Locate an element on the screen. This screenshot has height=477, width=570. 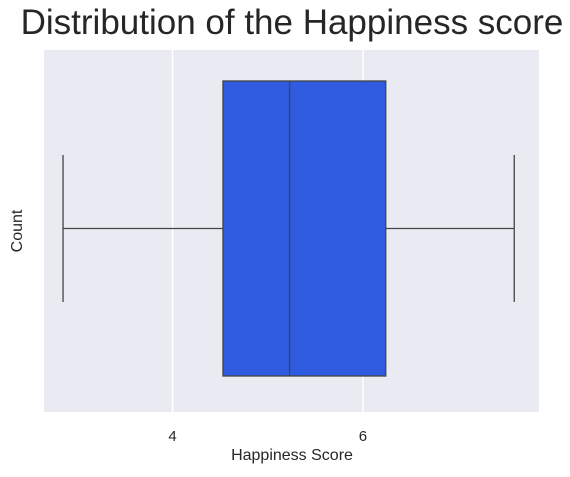
x-tick-label: 4 is located at coordinates (172, 436).